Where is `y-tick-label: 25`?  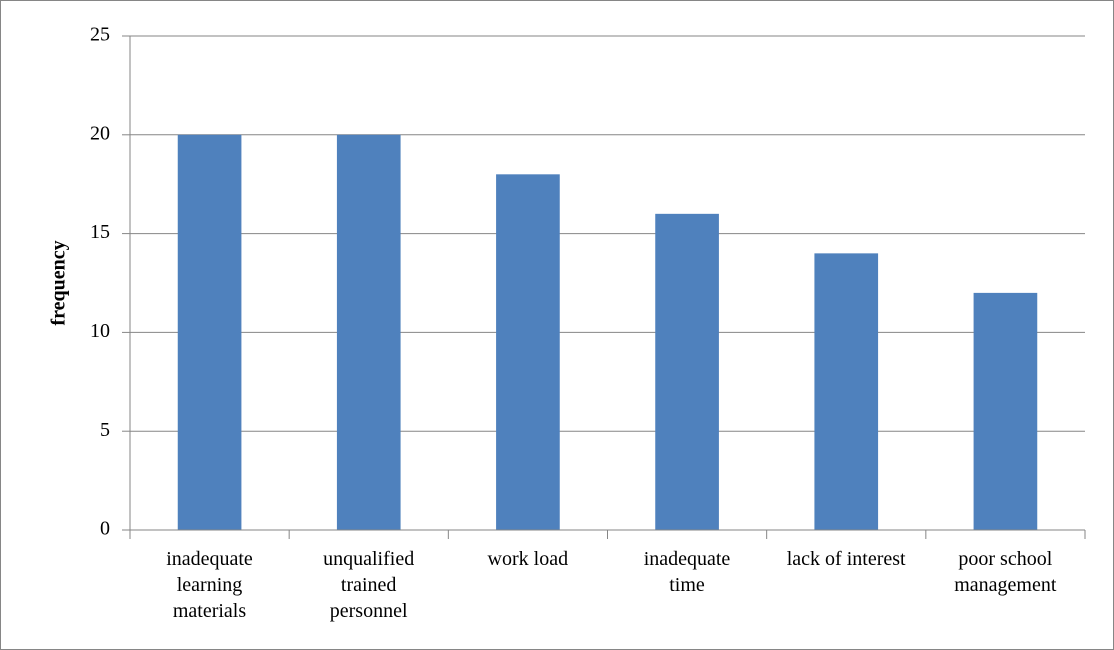 y-tick-label: 25 is located at coordinates (100, 35).